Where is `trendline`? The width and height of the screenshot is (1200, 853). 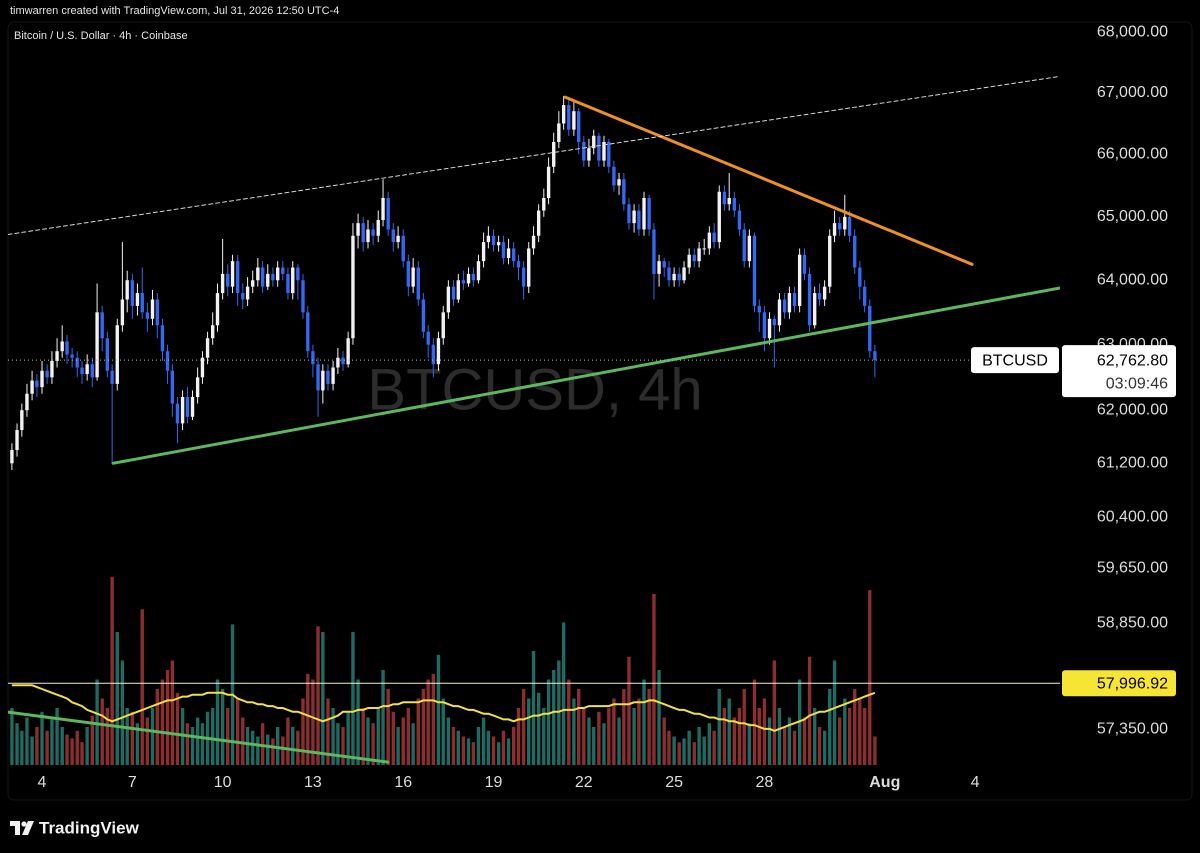
trendline is located at coordinates (768, 180).